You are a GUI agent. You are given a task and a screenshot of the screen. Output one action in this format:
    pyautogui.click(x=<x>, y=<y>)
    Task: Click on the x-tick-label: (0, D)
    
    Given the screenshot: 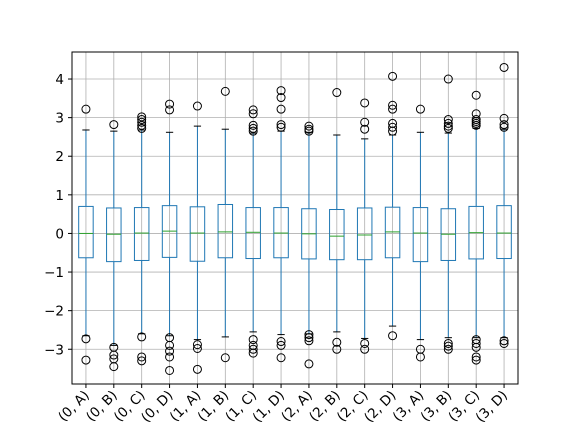 What is the action you would take?
    pyautogui.click(x=157, y=407)
    